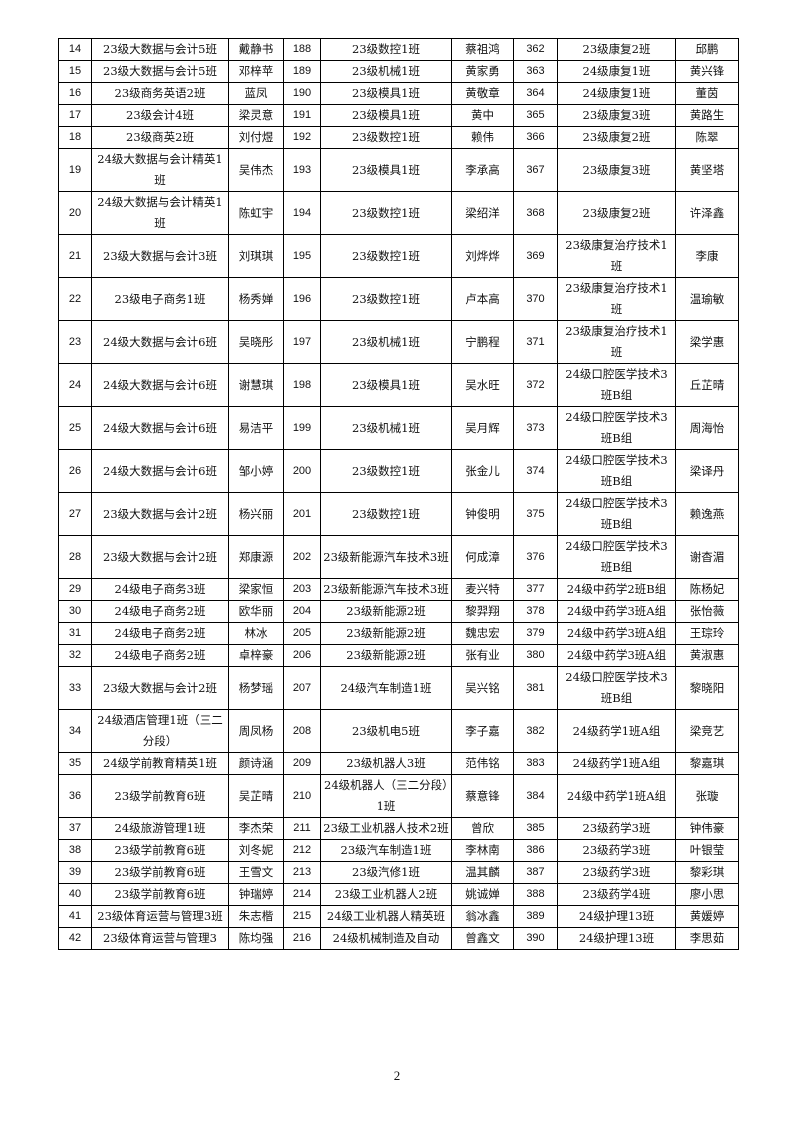 The height and width of the screenshot is (1123, 794). I want to click on cell-name: 赖逸燕, so click(707, 514).